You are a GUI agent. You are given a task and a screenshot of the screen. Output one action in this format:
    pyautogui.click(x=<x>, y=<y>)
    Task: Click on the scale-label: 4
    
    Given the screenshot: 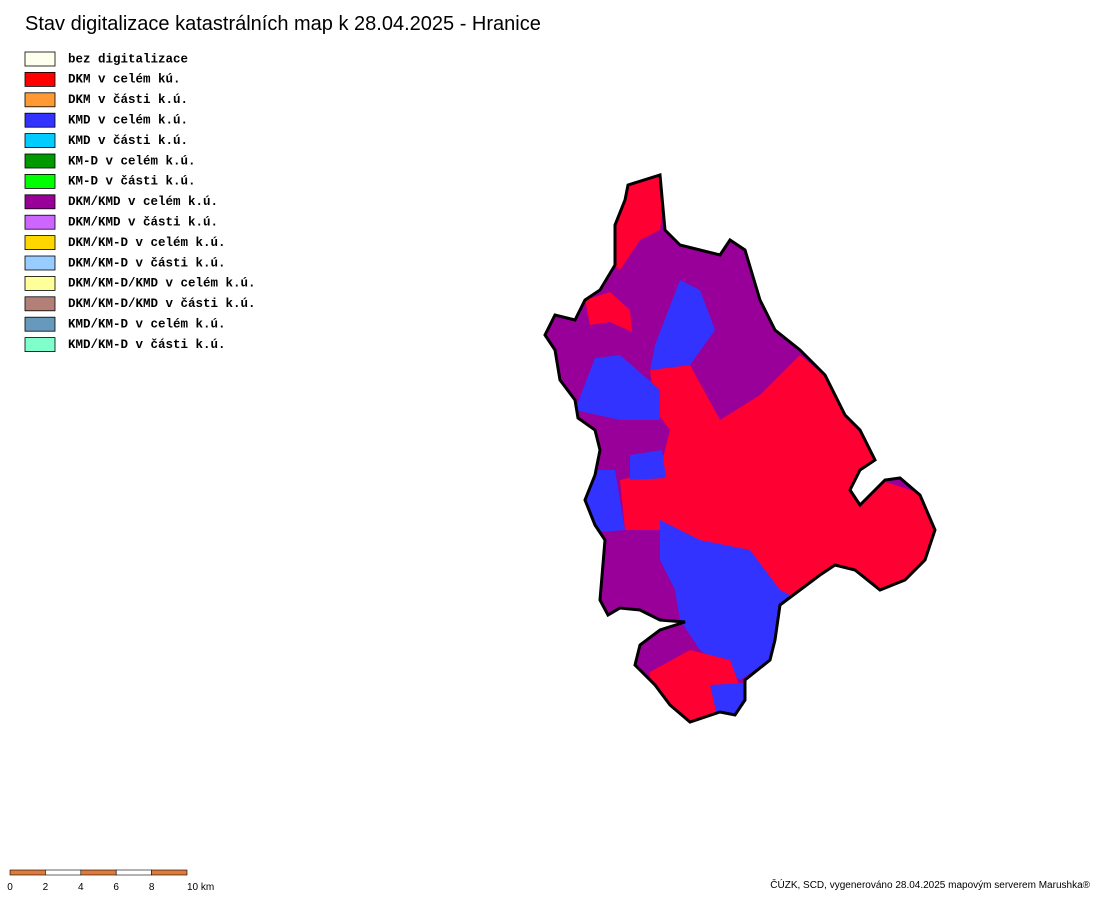 What is the action you would take?
    pyautogui.click(x=81, y=887)
    